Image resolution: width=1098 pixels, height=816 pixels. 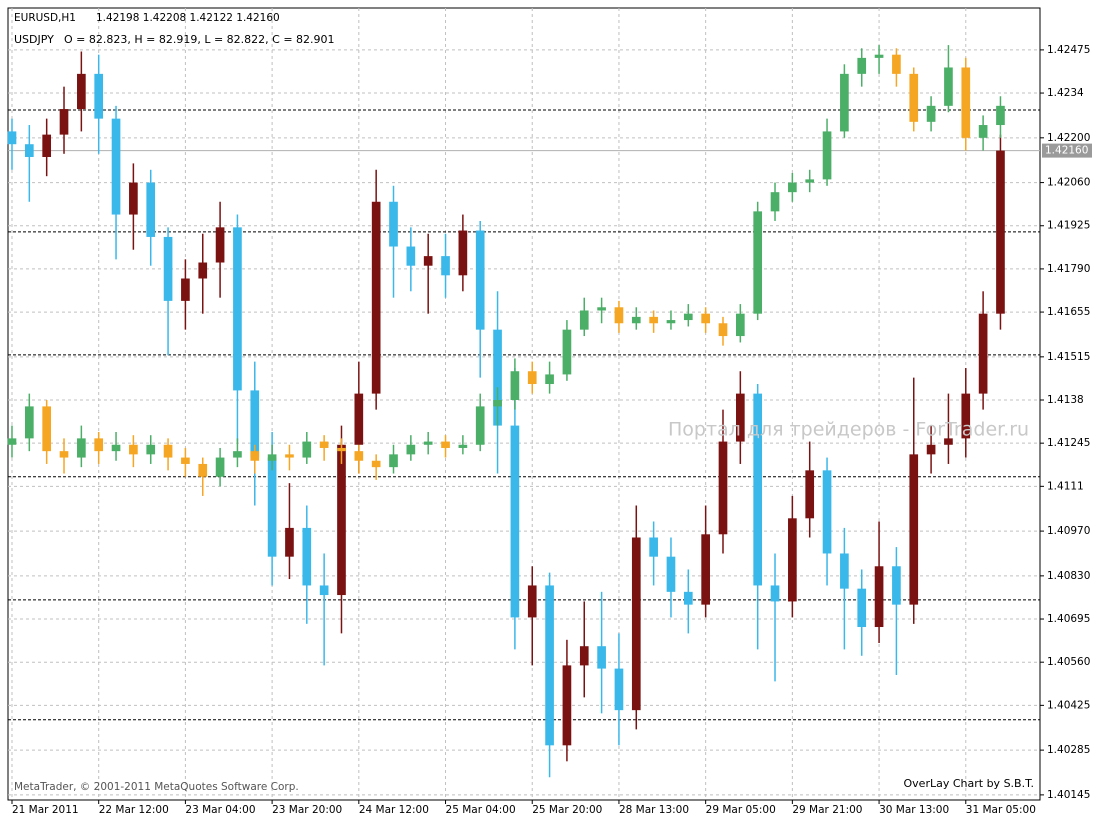 I want to click on x-tick-label: 31 Mar 05:00, so click(x=1001, y=810).